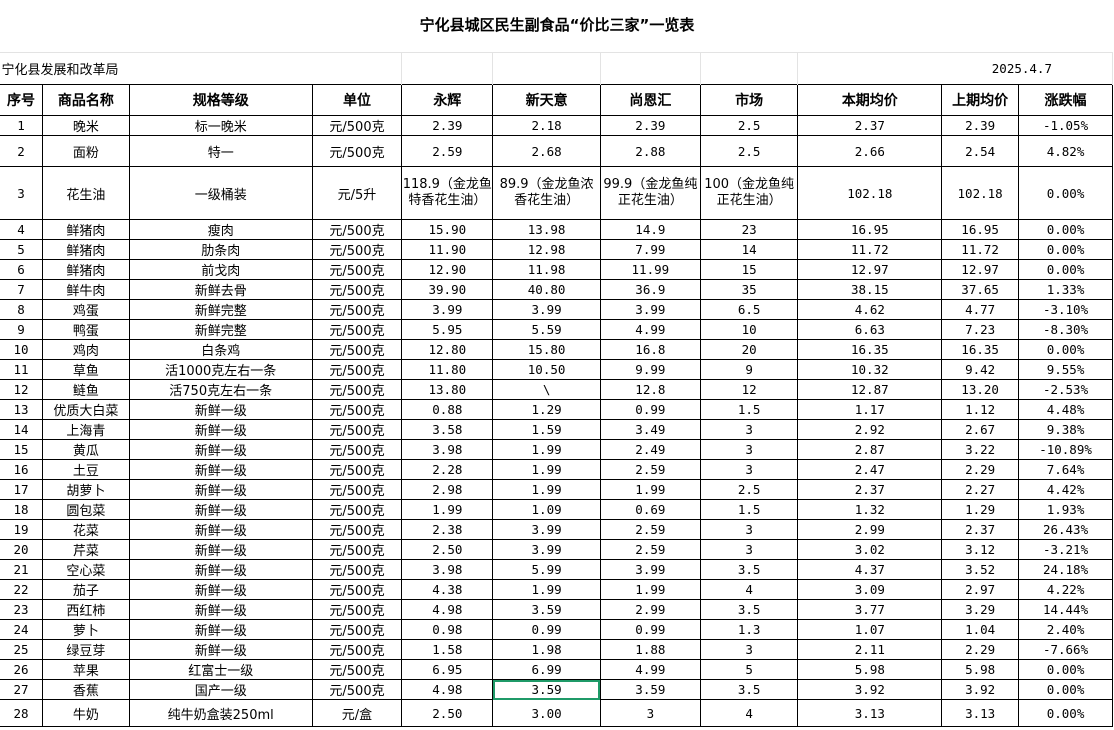  Describe the element at coordinates (870, 349) in the screenshot. I see `cell-current-avg: 16.35` at that location.